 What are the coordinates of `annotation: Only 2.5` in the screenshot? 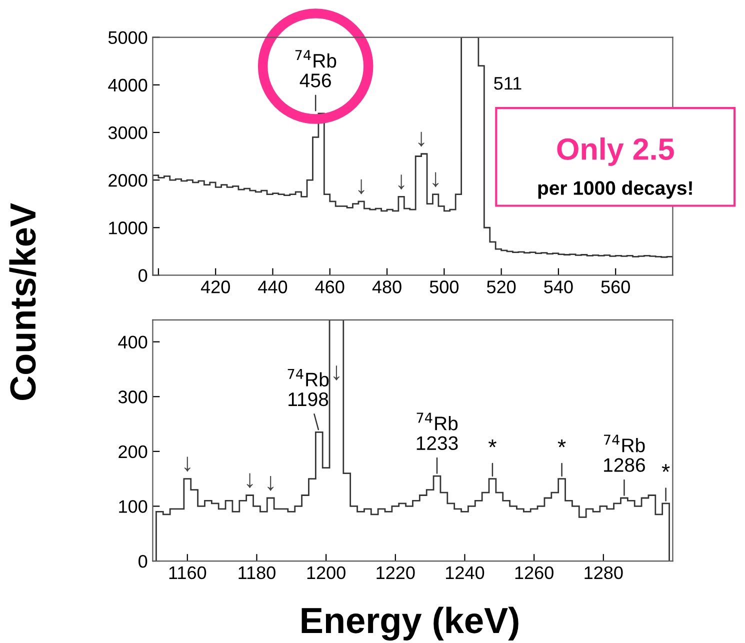 It's located at (615, 152).